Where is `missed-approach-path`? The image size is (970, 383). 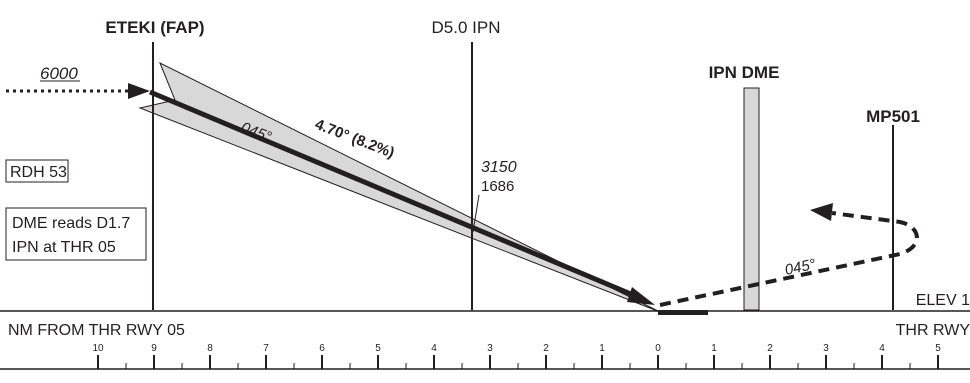
missed-approach-path is located at coordinates (789, 259).